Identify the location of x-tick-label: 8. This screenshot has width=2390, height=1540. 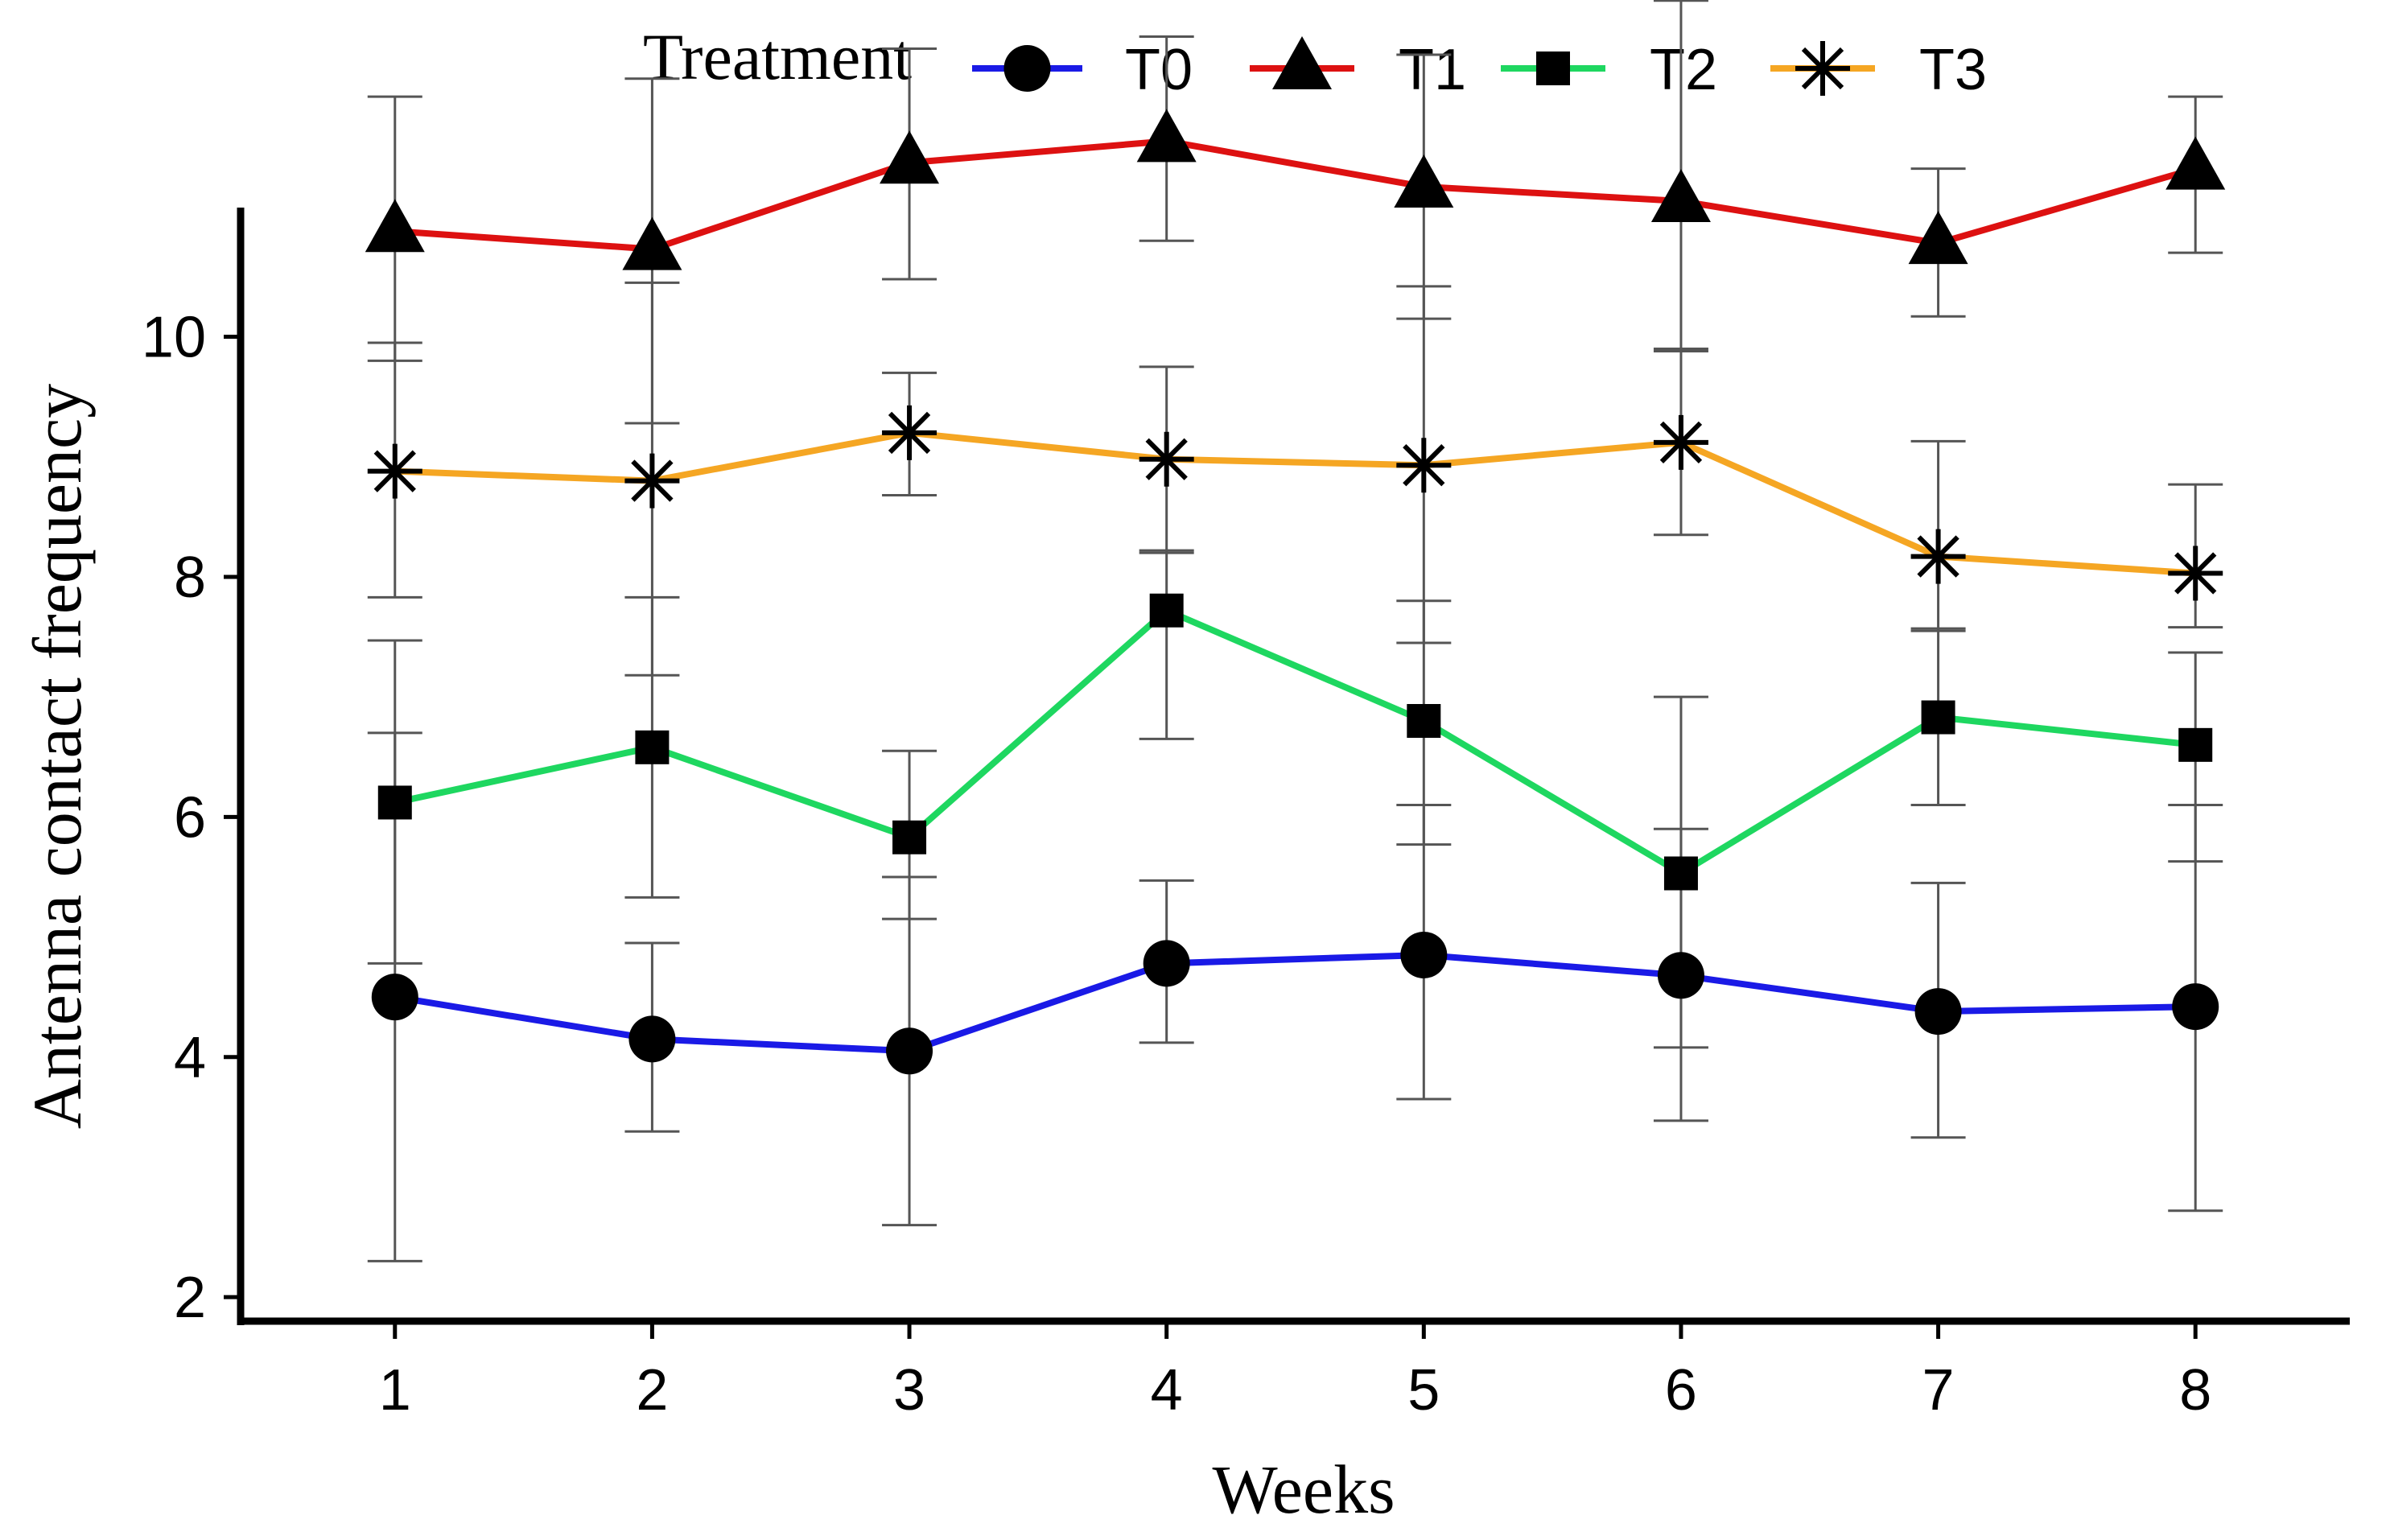
(2195, 1390).